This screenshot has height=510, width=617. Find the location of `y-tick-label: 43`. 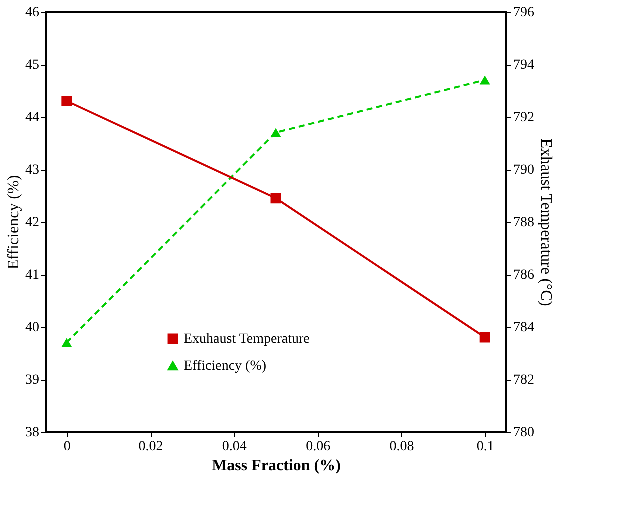

y-tick-label: 43 is located at coordinates (33, 170).